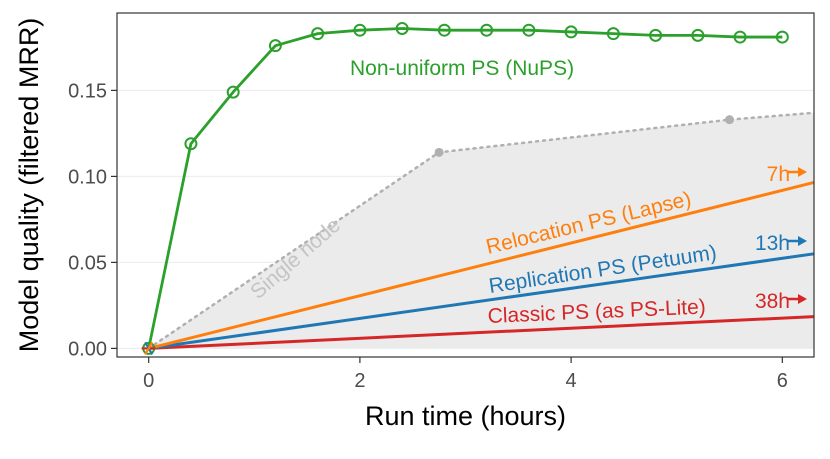 The width and height of the screenshot is (830, 459). I want to click on y-tick-label: 0.00, so click(87, 349).